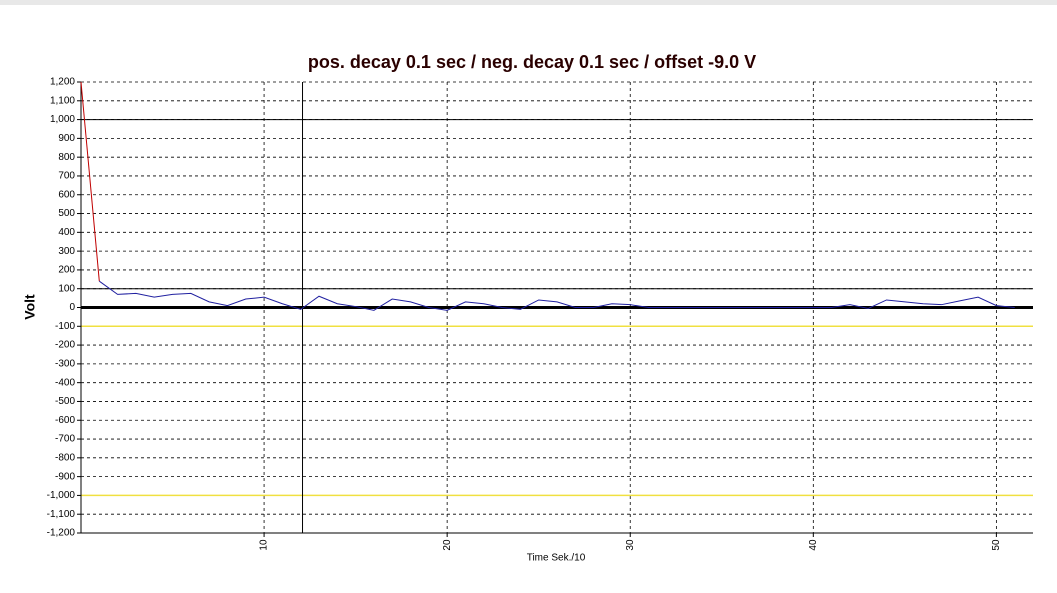 Image resolution: width=1057 pixels, height=593 pixels. Describe the element at coordinates (66, 194) in the screenshot. I see `y-tick-label: 600` at that location.